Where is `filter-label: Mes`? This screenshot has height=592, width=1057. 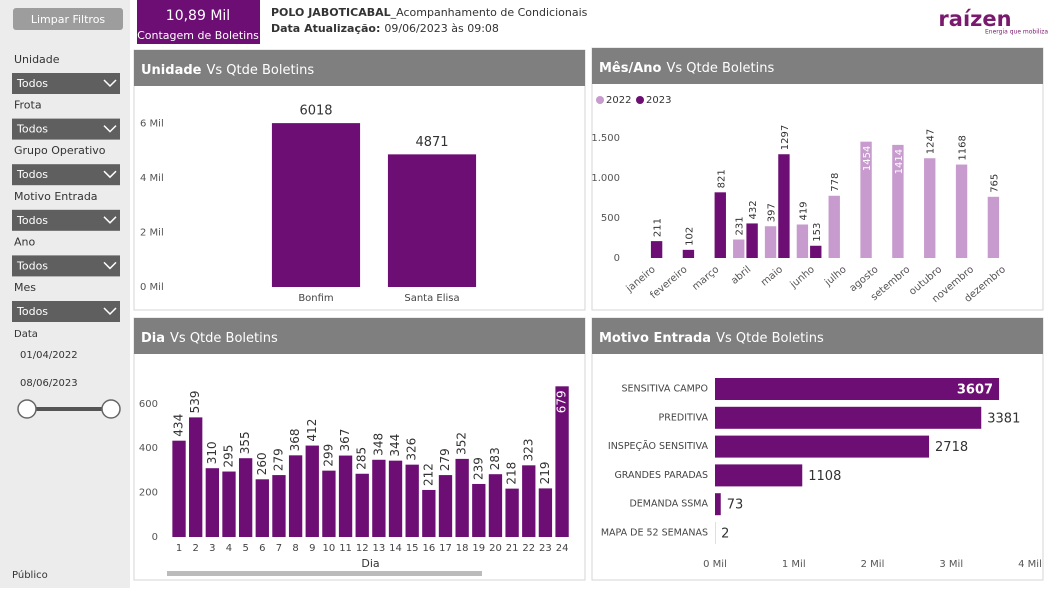
filter-label: Mes is located at coordinates (25, 287).